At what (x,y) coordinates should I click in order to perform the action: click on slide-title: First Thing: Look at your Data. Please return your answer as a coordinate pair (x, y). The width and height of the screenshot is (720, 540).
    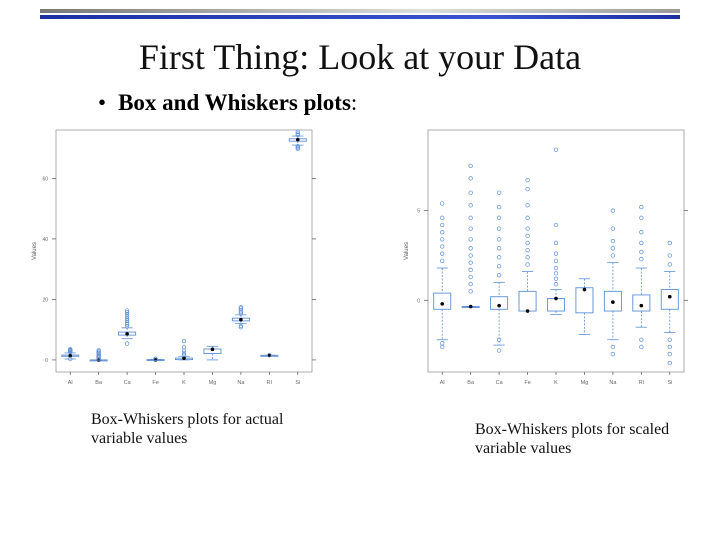
    Looking at the image, I should click on (360, 57).